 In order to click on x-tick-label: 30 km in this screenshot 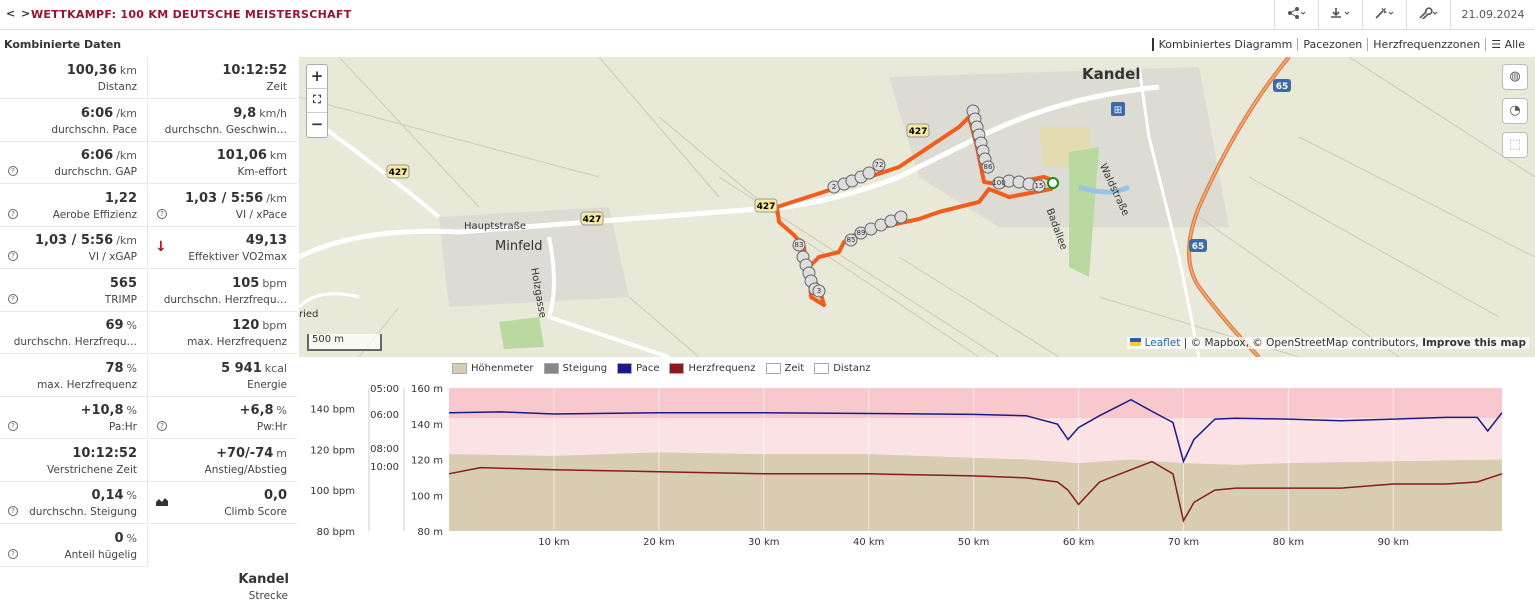, I will do `click(763, 542)`.